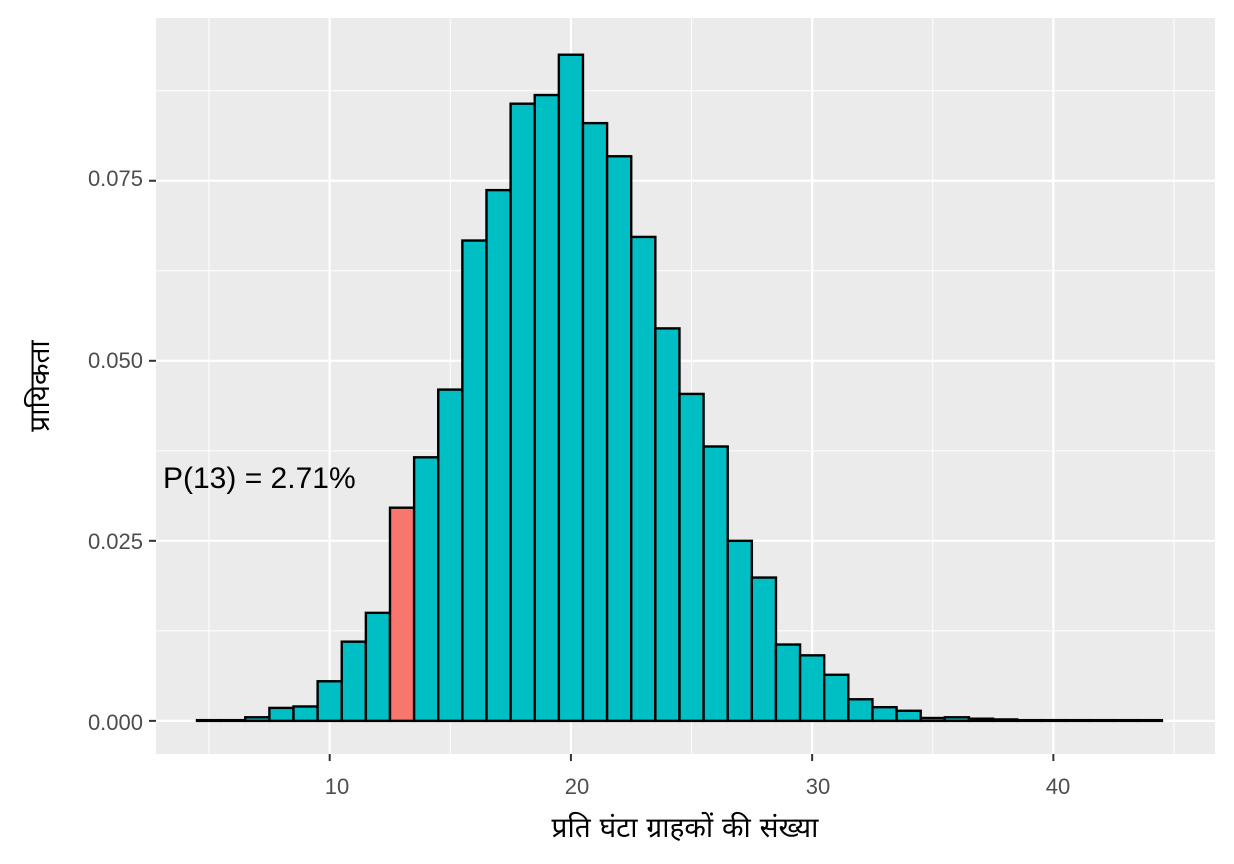 The image size is (1234, 864). Describe the element at coordinates (115, 722) in the screenshot. I see `y-tick-label-0: 0.000` at that location.